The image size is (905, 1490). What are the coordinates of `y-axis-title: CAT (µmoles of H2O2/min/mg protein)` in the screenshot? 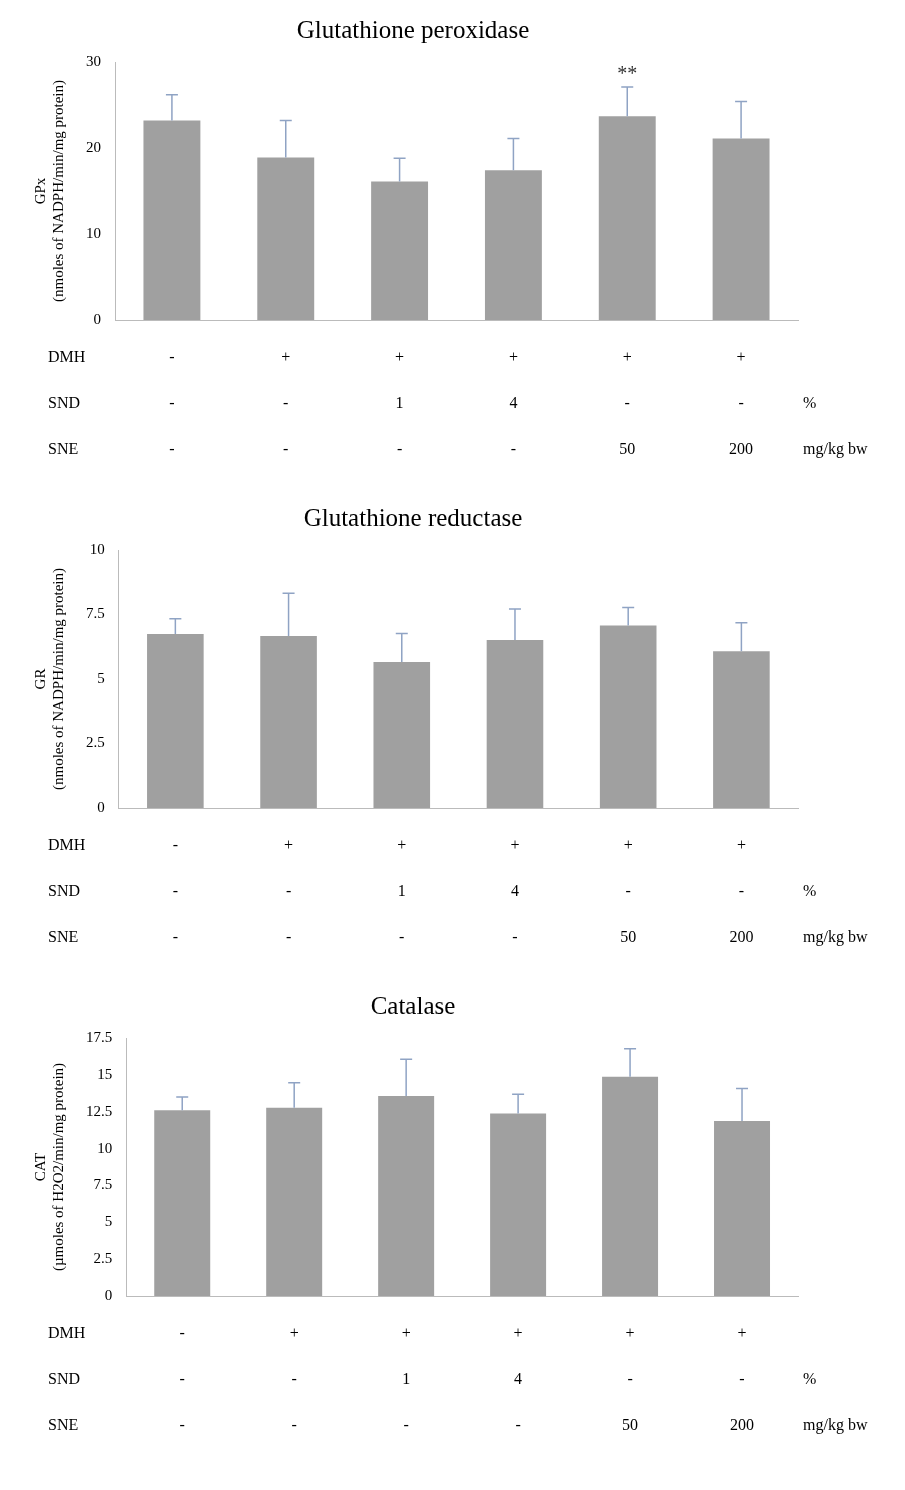 It's located at (49, 1167).